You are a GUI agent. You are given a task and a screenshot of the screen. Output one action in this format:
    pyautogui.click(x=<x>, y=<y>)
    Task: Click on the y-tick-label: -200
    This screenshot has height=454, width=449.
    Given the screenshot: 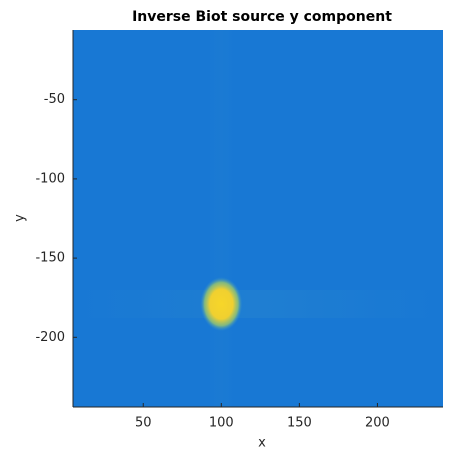 What is the action you would take?
    pyautogui.click(x=50, y=337)
    